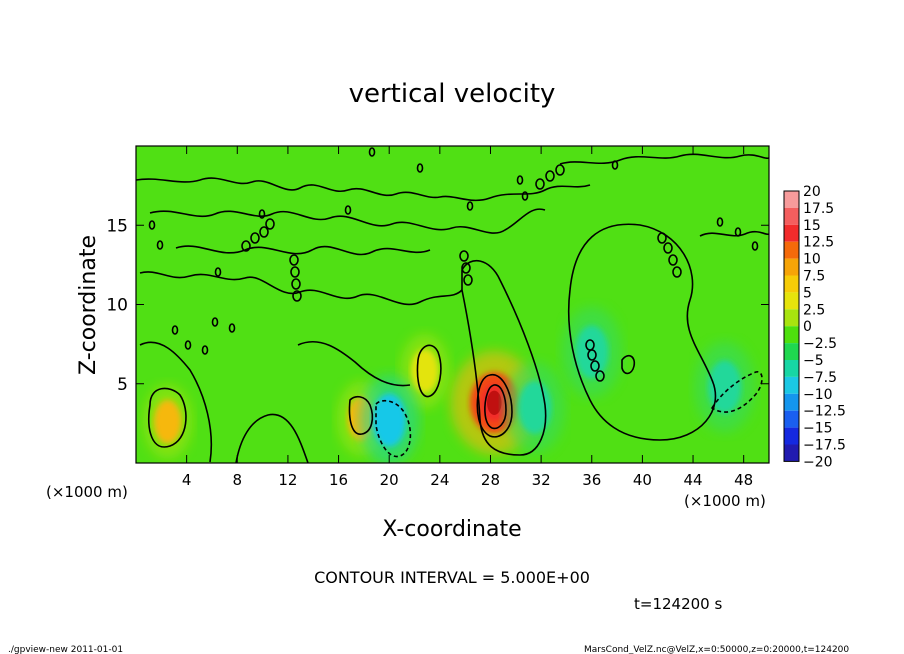 This screenshot has width=904, height=654. Describe the element at coordinates (824, 446) in the screenshot. I see `colorbar-label: −17.5` at that location.